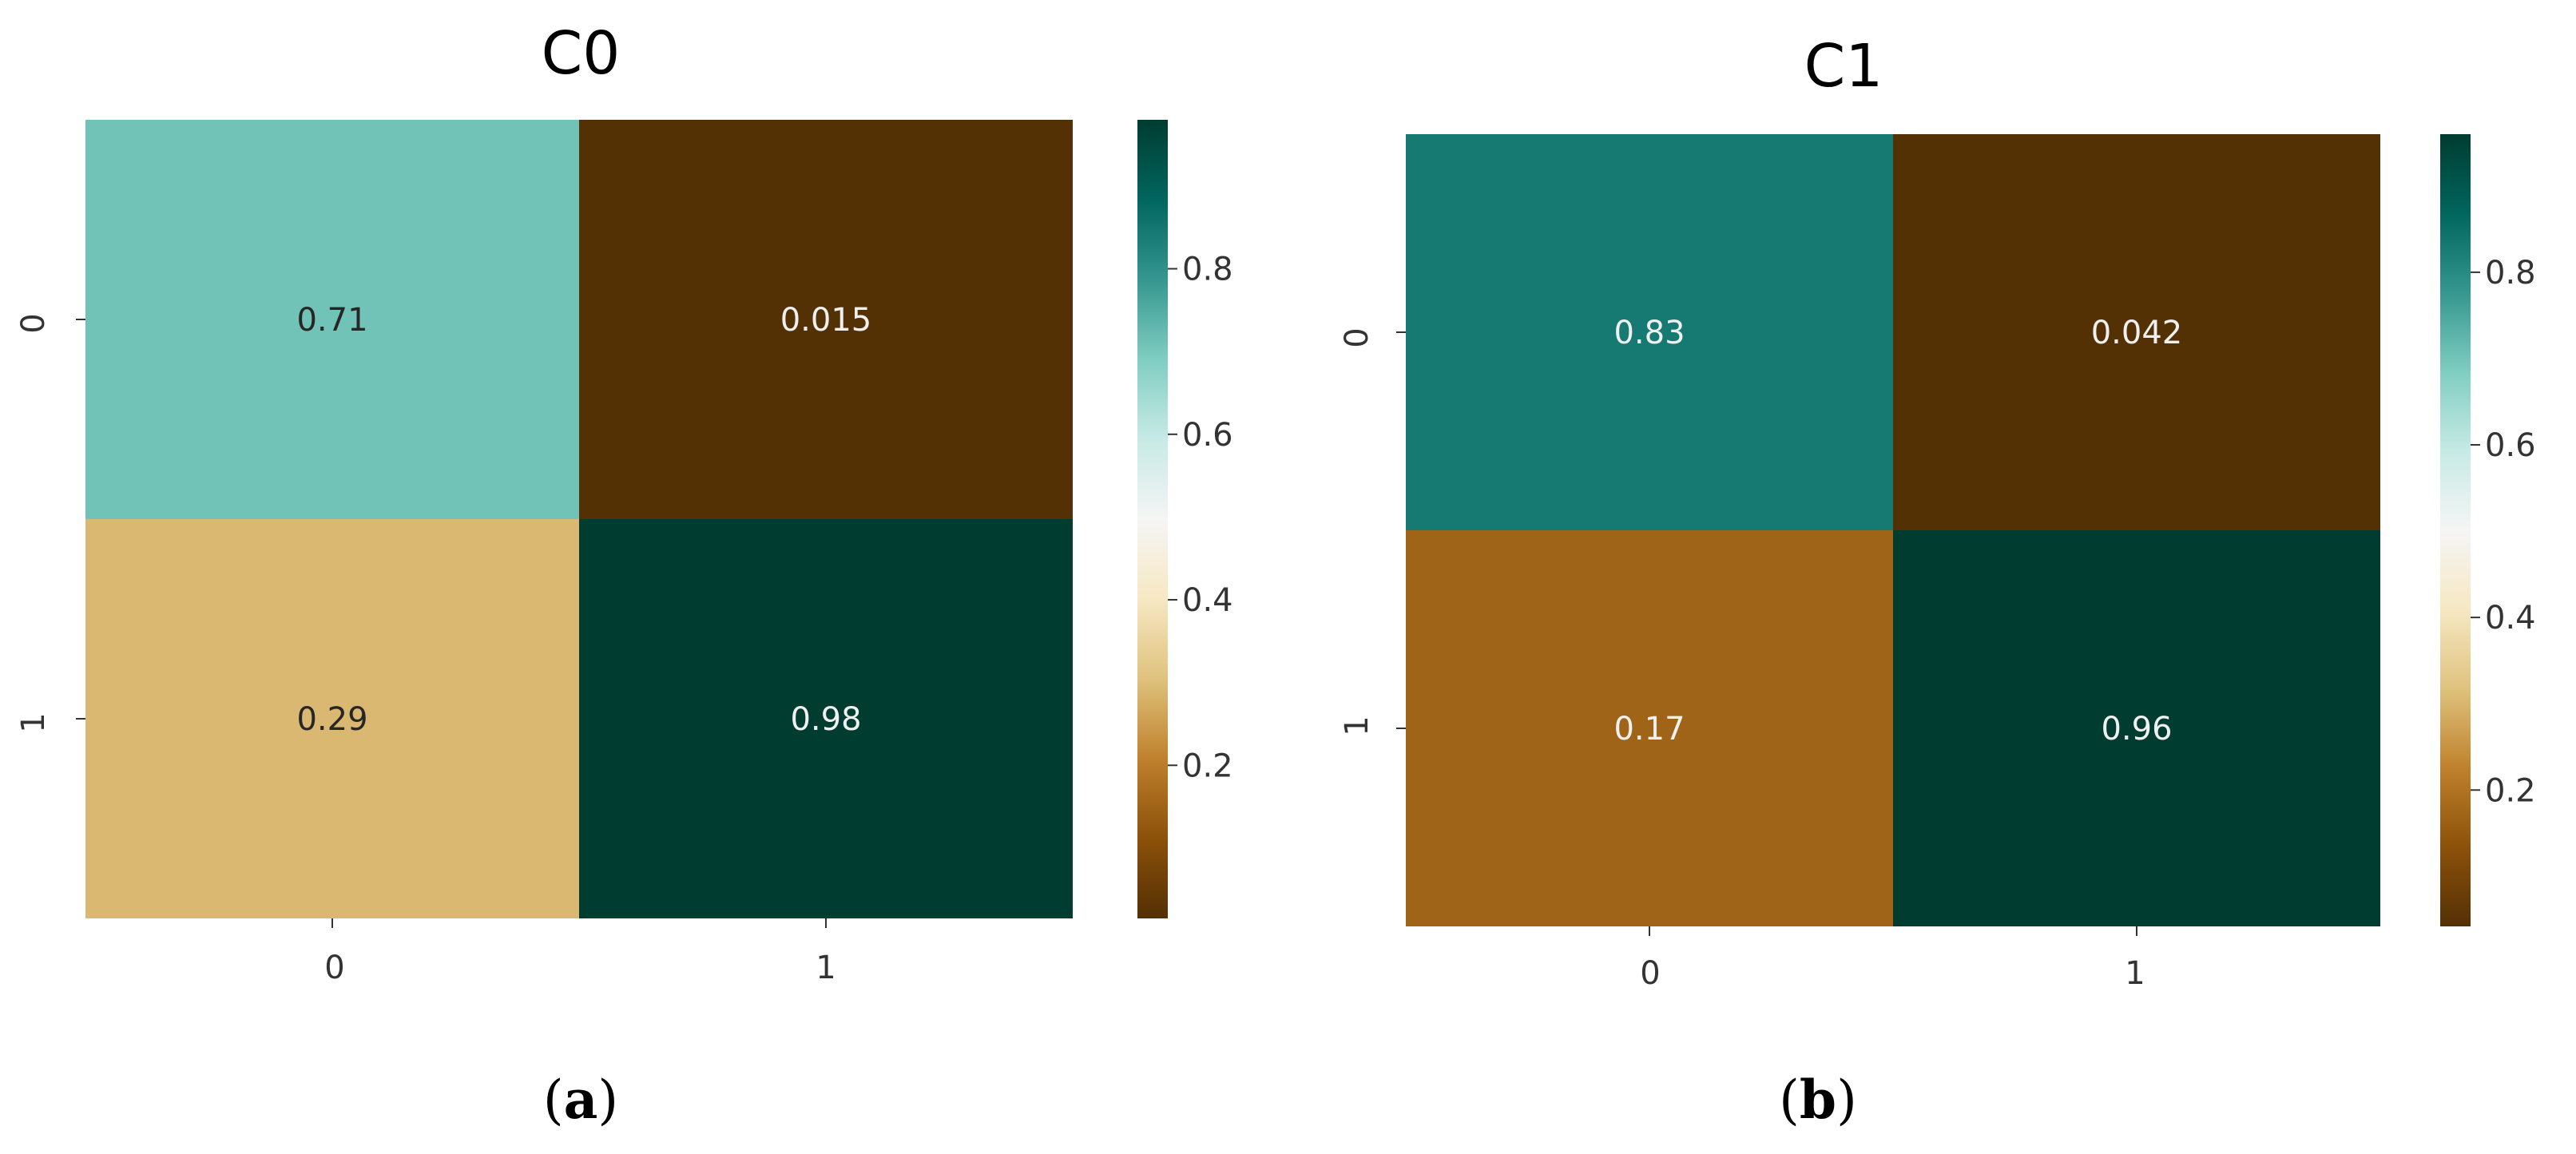 This screenshot has height=1154, width=2576. What do you see at coordinates (1843, 67) in the screenshot?
I see `chart-title: C1` at bounding box center [1843, 67].